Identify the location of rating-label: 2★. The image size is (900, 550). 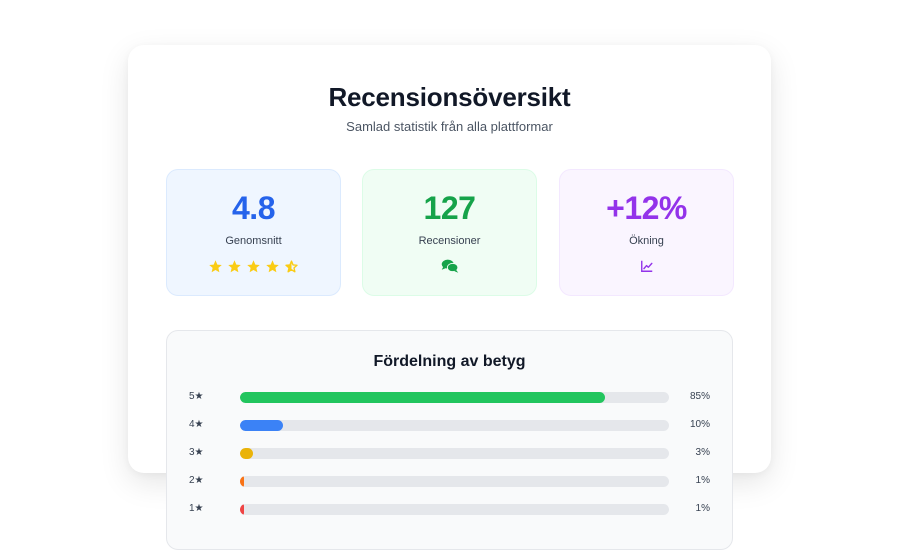
(196, 480).